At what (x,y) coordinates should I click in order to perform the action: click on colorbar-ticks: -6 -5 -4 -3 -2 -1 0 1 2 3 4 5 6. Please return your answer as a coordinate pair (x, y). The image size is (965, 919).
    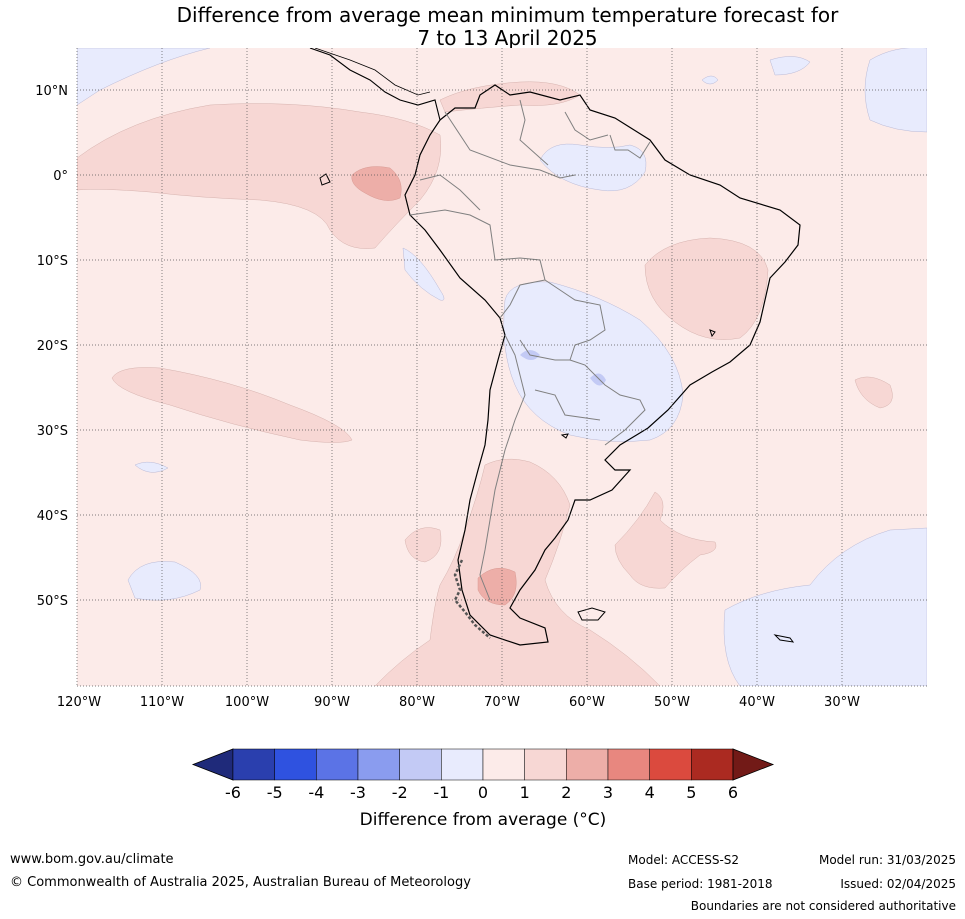
    Looking at the image, I should click on (481, 792).